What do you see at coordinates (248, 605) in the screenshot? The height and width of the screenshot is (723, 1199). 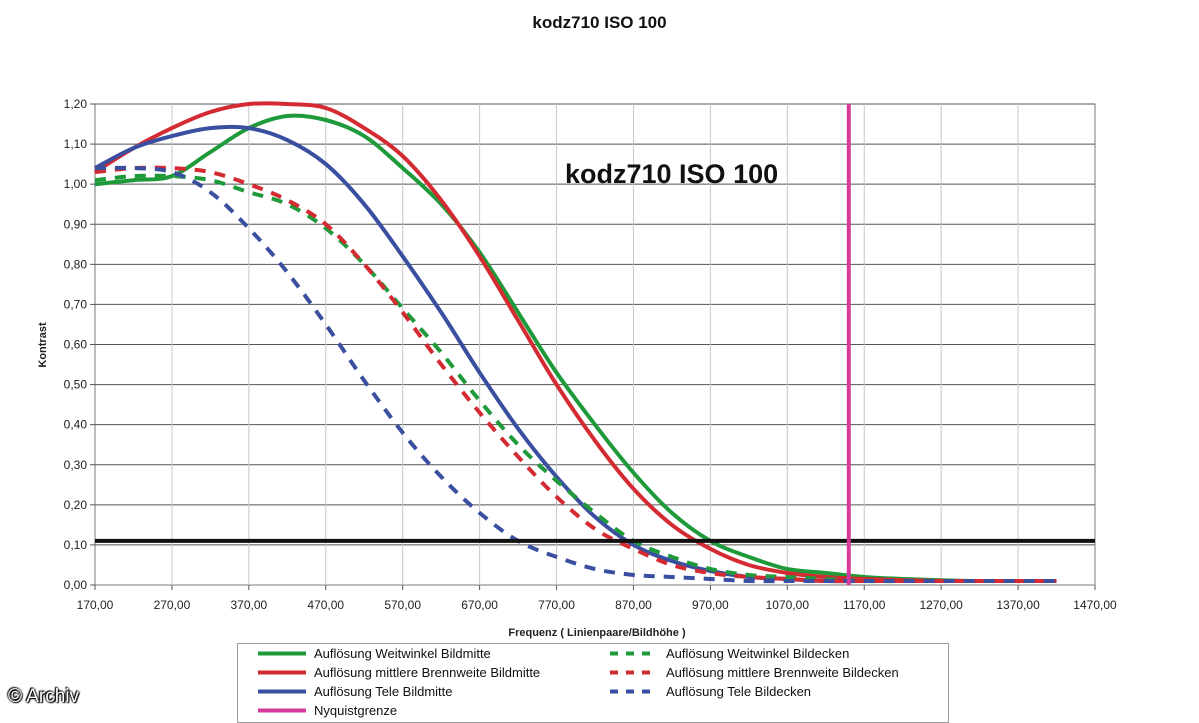 I see `x-tick-label: 370,00` at bounding box center [248, 605].